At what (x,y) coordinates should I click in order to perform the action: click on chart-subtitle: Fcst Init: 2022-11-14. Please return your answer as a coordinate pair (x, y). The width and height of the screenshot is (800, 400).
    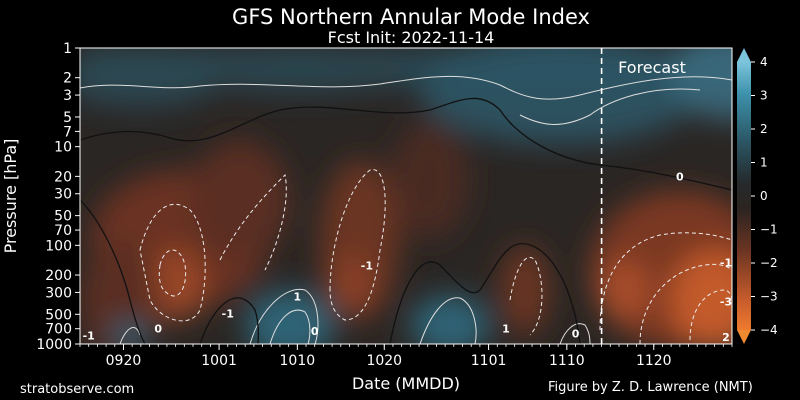
    Looking at the image, I should click on (411, 37).